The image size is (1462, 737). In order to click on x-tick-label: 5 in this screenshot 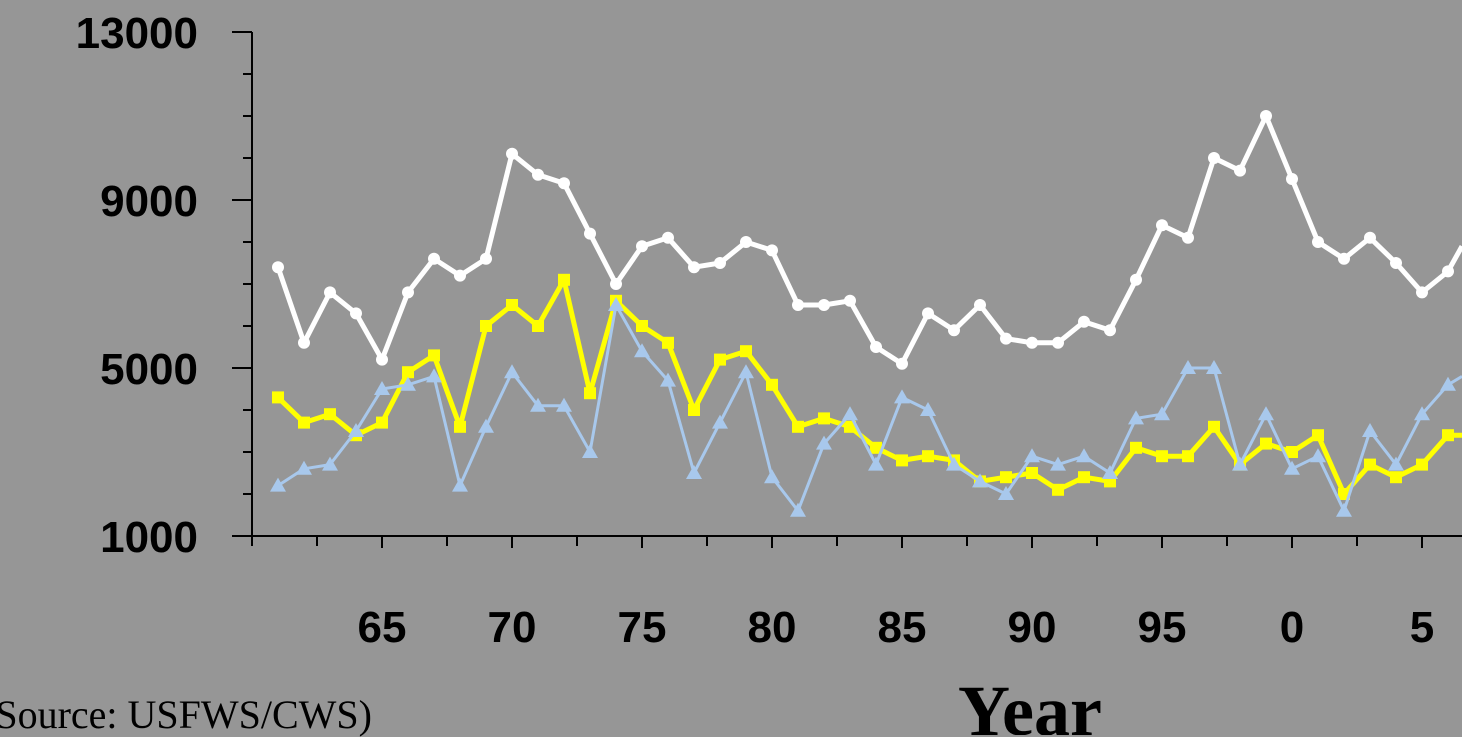, I will do `click(1422, 627)`.